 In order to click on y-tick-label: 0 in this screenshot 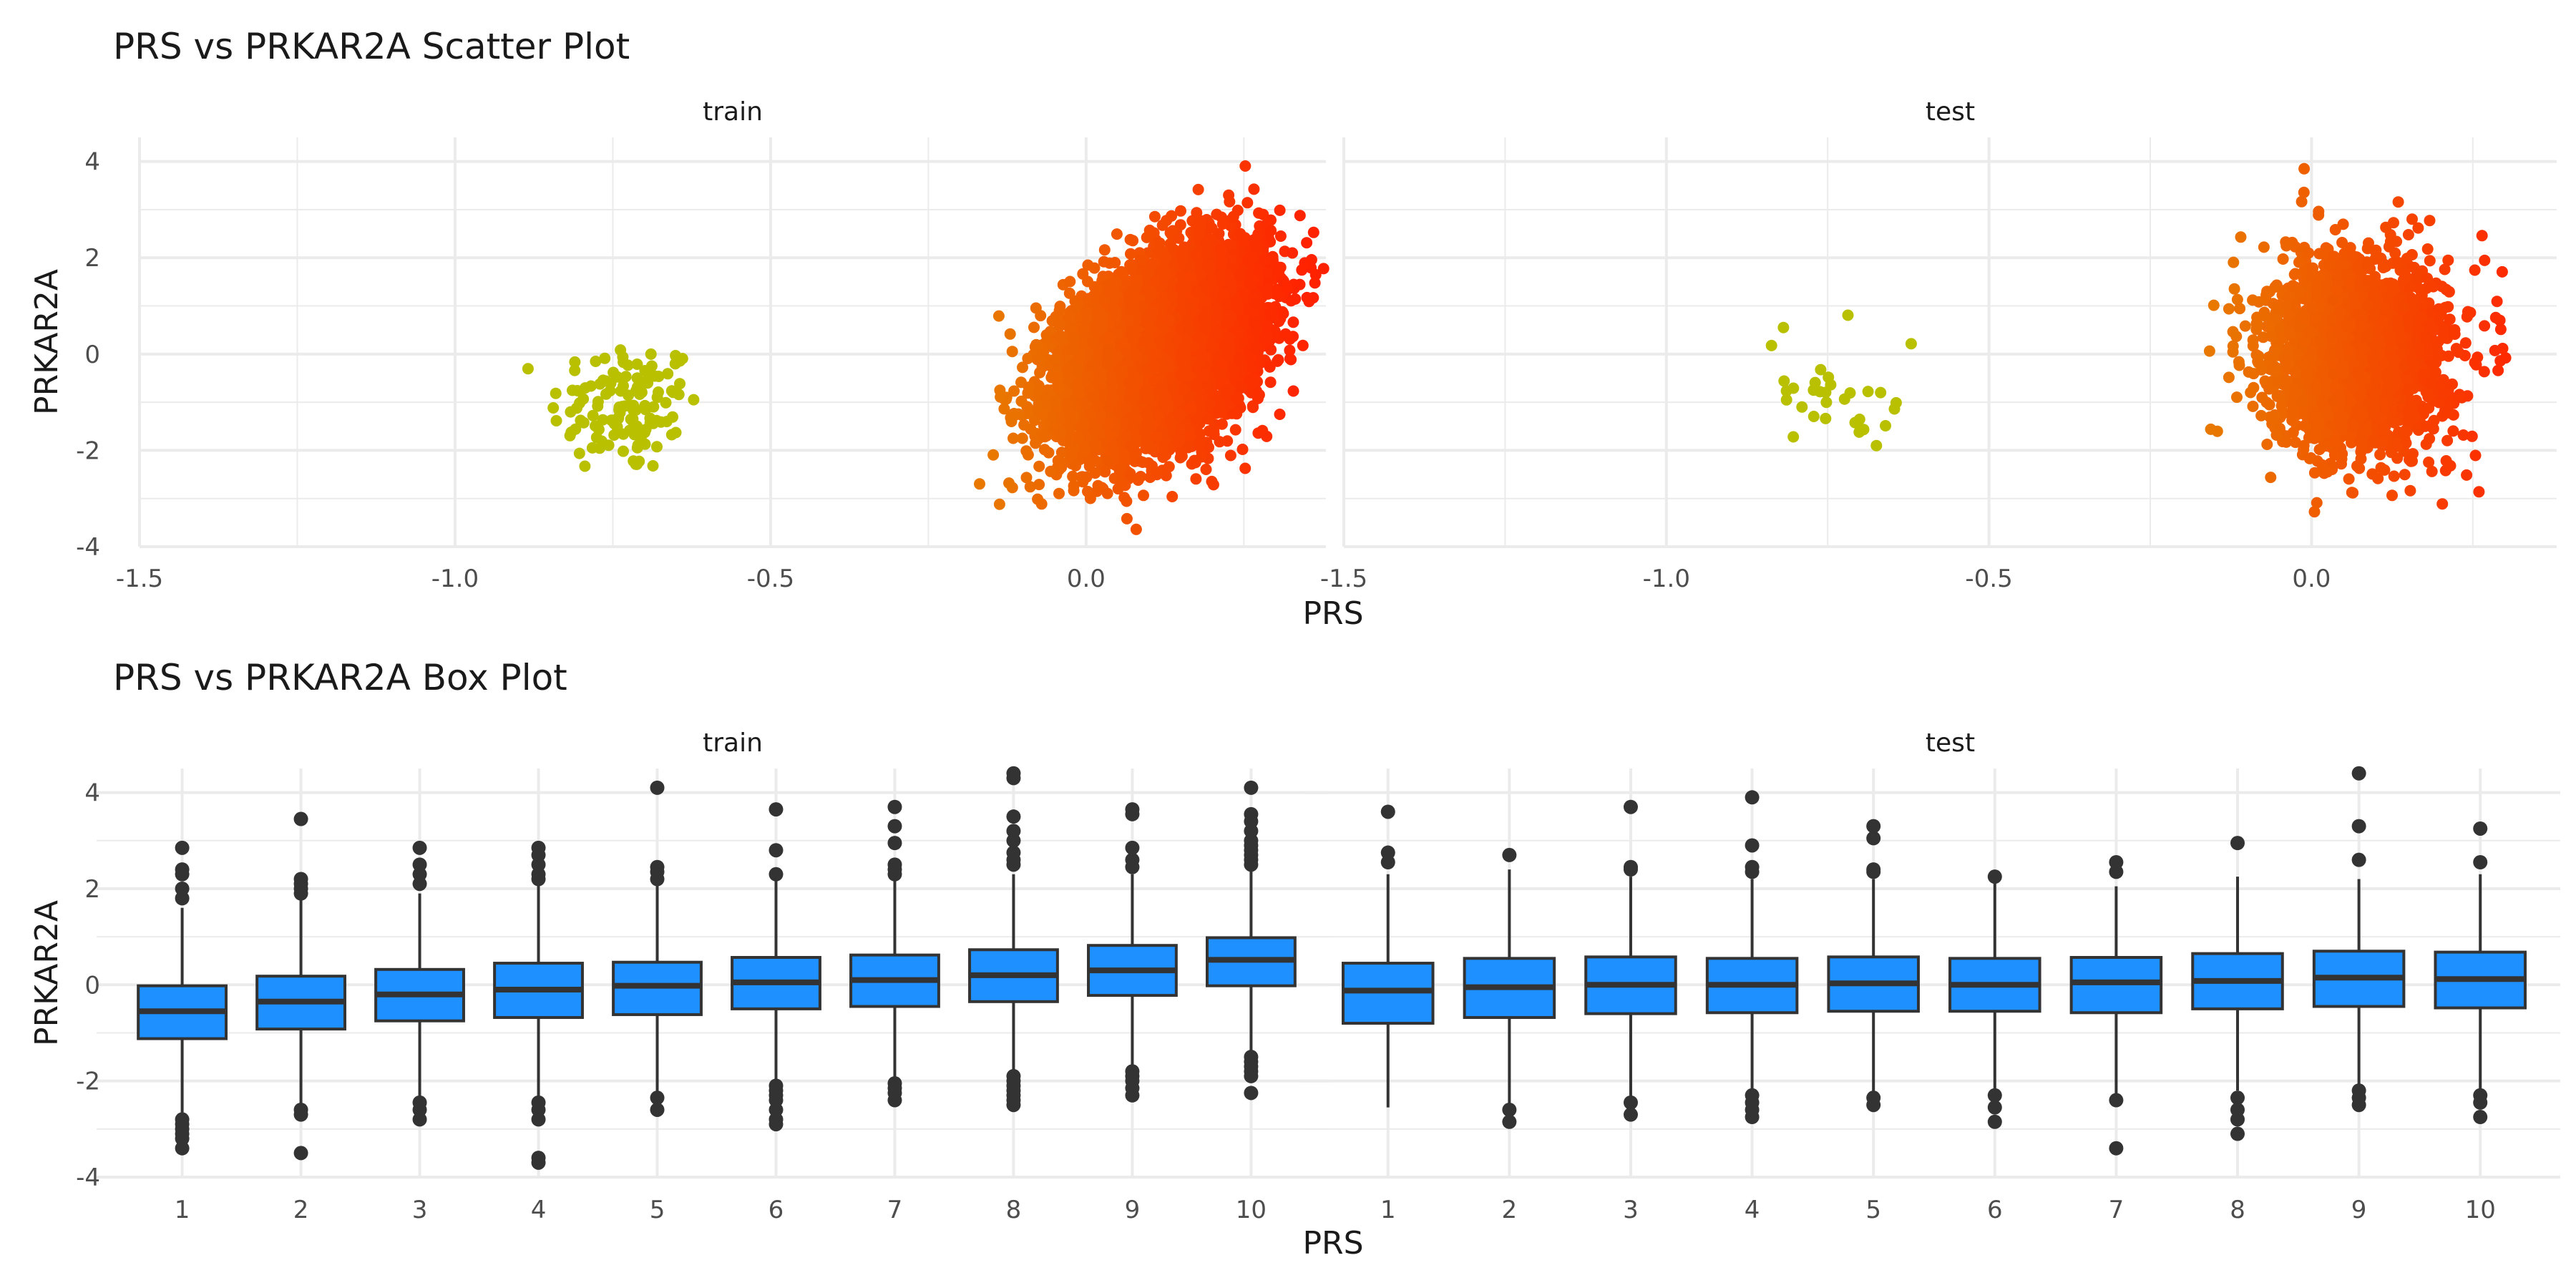, I will do `click(92, 355)`.